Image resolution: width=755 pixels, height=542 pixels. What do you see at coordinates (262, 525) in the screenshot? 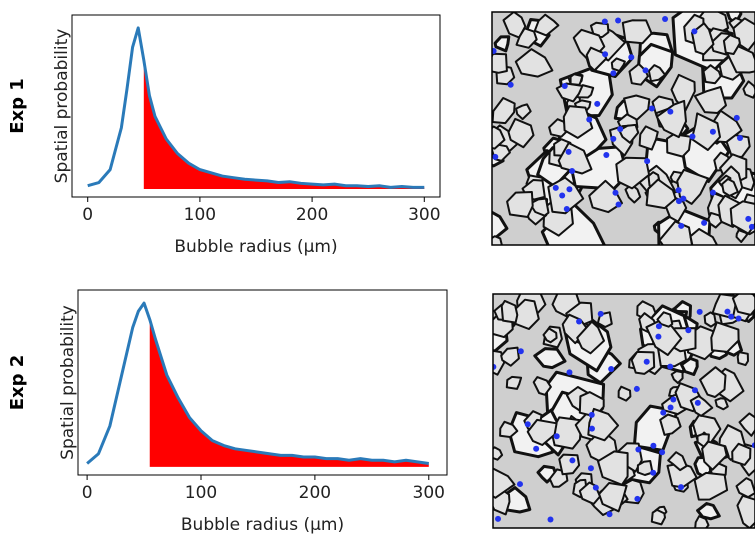
I see `x-axis-label: Bubble radius (µm)` at bounding box center [262, 525].